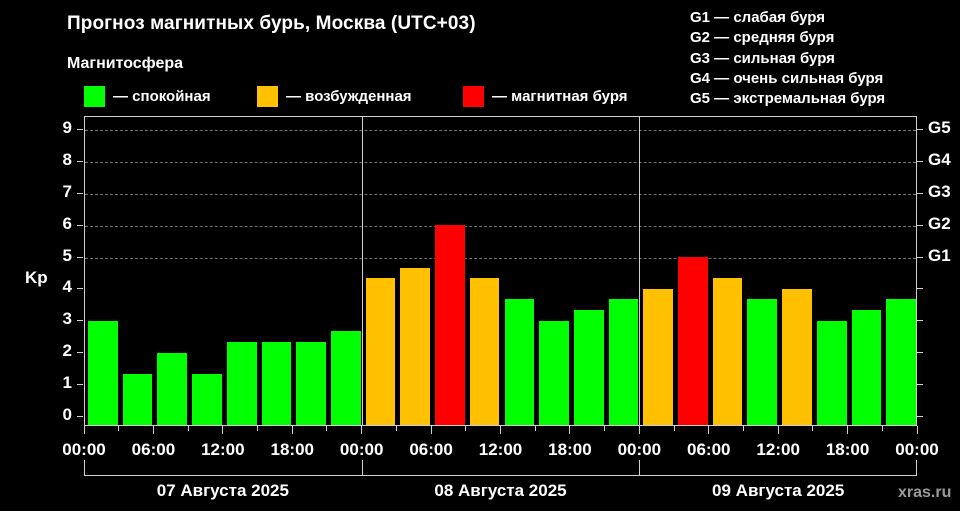 Image resolution: width=960 pixels, height=511 pixels. I want to click on day-label: 09 Августа 2025, so click(778, 490).